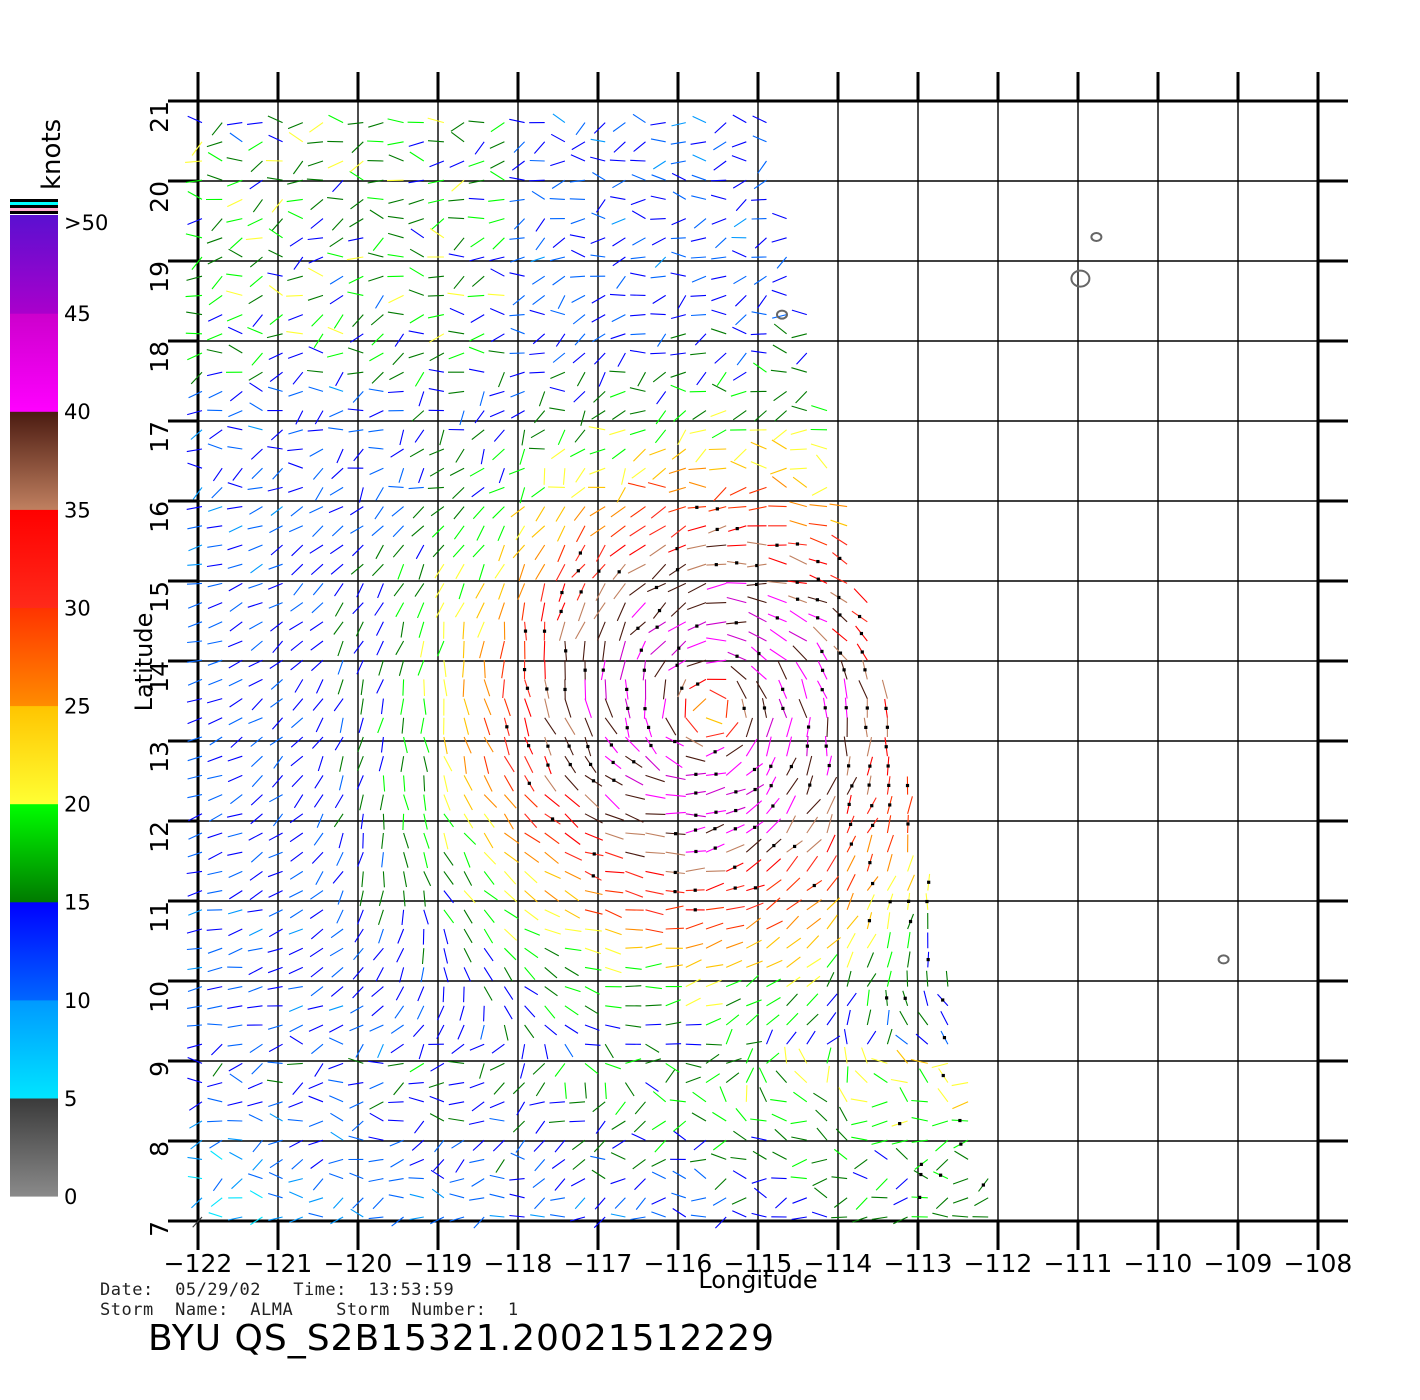 The image size is (1420, 1400). What do you see at coordinates (70, 1099) in the screenshot?
I see `colorbar-tick-label: 5` at bounding box center [70, 1099].